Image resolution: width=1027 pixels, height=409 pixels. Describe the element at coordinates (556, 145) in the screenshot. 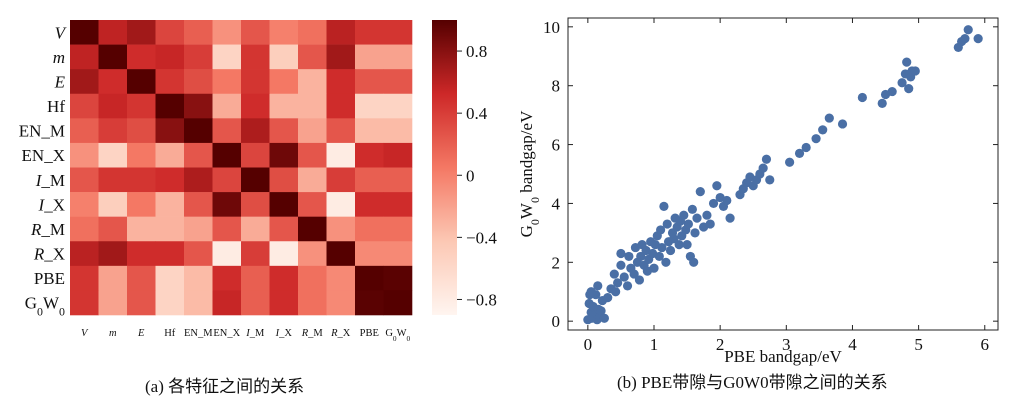

I see `y-tick-label: 6` at that location.